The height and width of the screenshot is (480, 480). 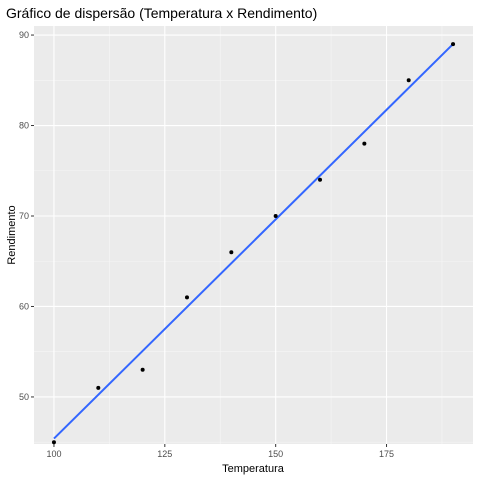 I want to click on y-tick-label: 60, so click(x=24, y=306).